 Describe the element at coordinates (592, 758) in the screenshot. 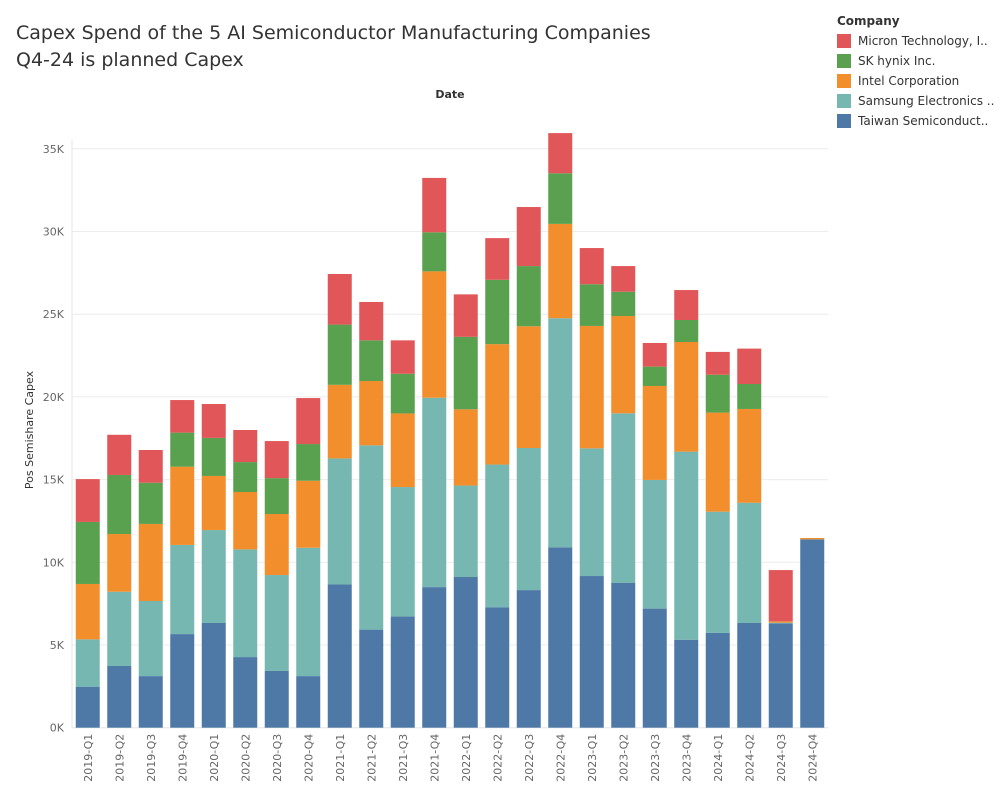

I see `x-tick-label: 2023-Q1` at that location.